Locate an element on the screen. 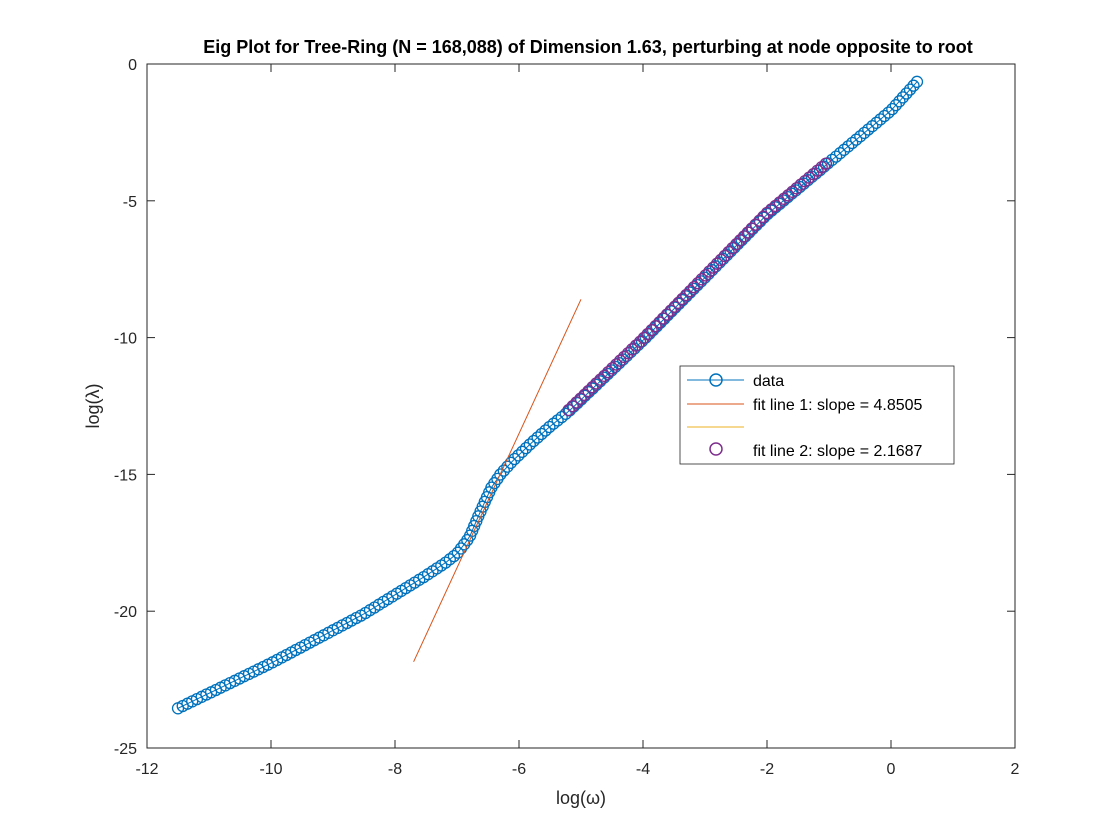 Image resolution: width=1120 pixels, height=840 pixels. y-tick-label: -20 is located at coordinates (125, 612).